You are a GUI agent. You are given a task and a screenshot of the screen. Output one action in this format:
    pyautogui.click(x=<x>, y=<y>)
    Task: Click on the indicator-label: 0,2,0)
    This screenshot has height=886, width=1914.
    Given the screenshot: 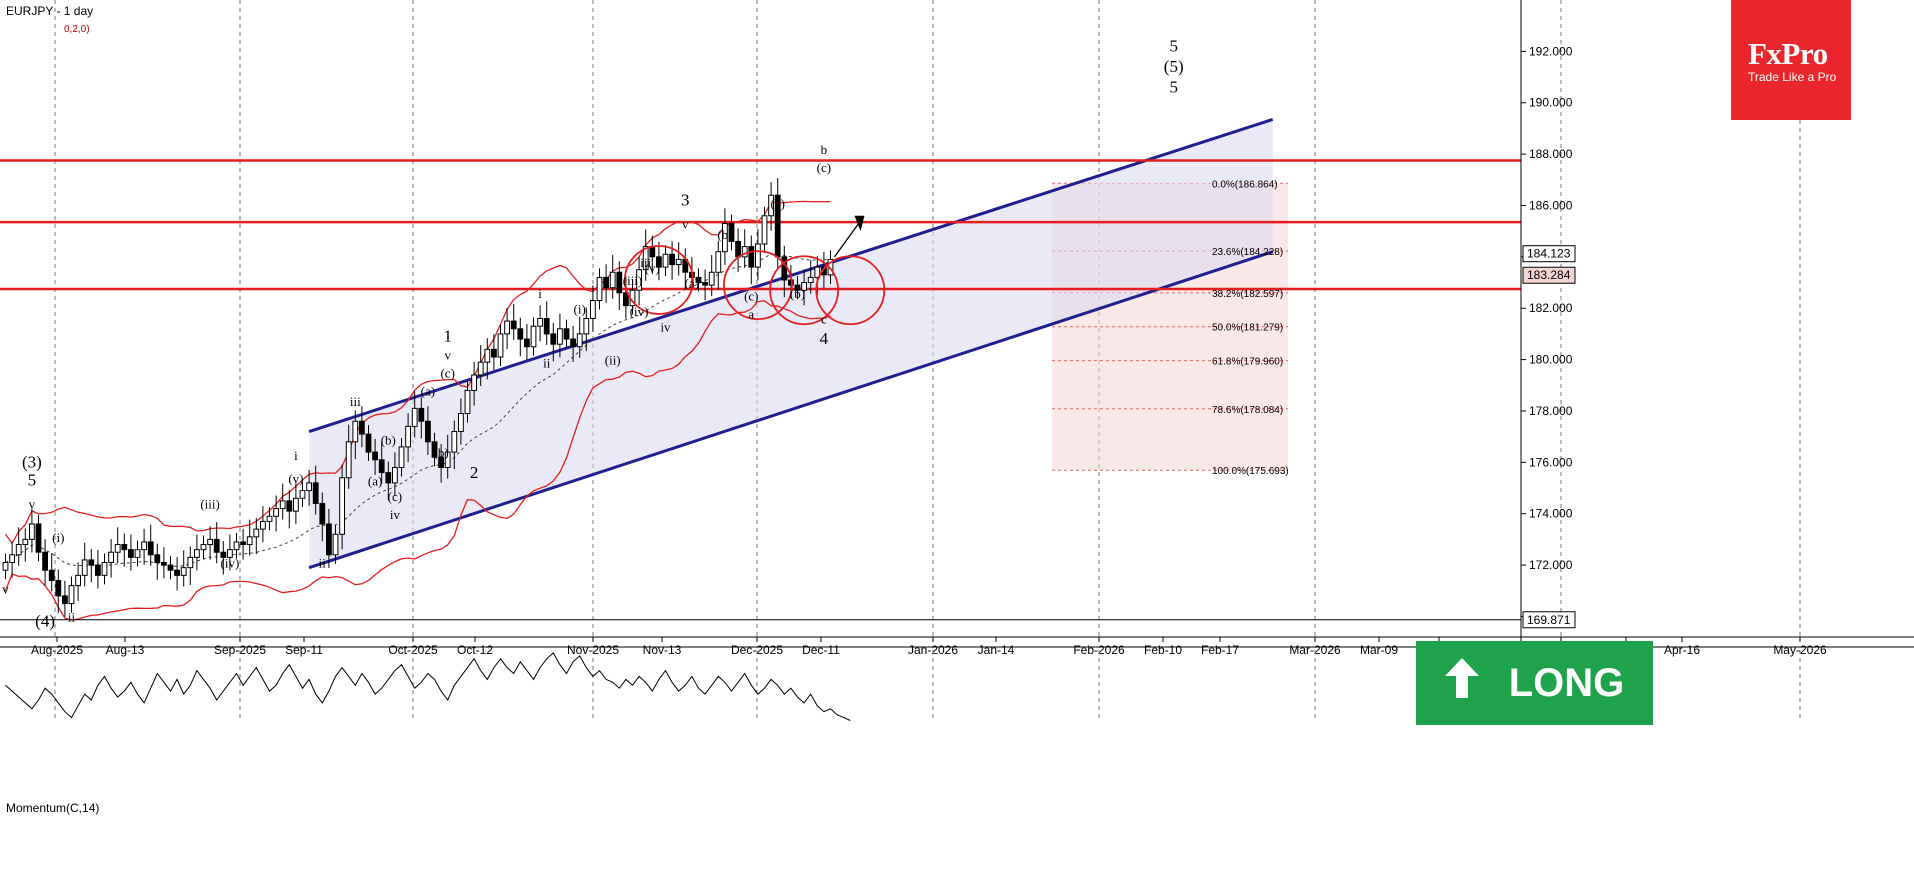 What is the action you would take?
    pyautogui.click(x=77, y=29)
    